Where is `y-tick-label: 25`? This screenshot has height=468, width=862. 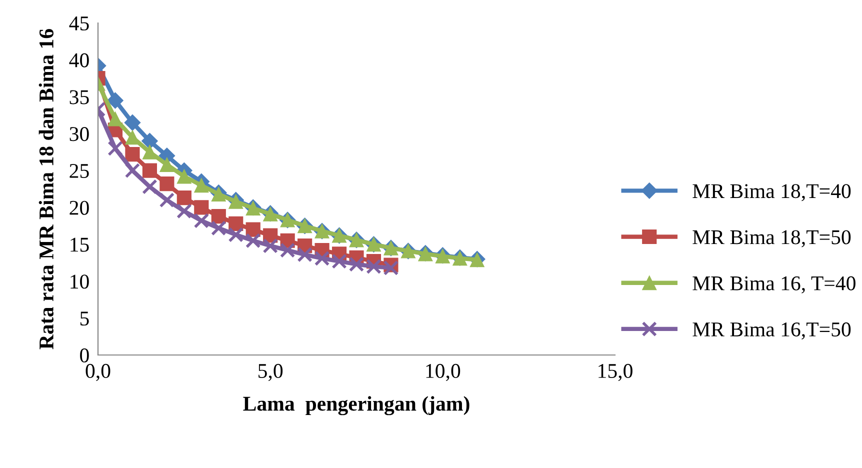 y-tick-label: 25 is located at coordinates (79, 171).